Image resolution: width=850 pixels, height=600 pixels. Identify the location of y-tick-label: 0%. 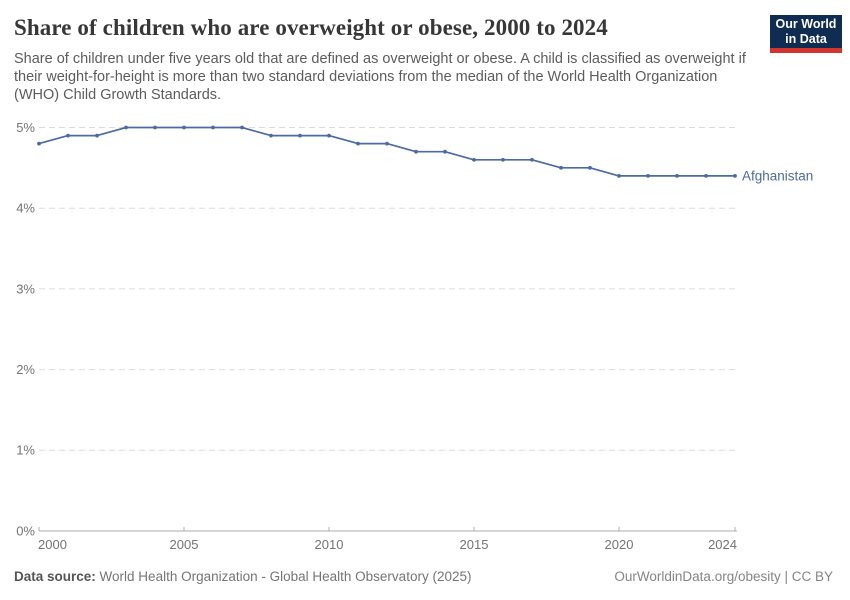
(25, 530).